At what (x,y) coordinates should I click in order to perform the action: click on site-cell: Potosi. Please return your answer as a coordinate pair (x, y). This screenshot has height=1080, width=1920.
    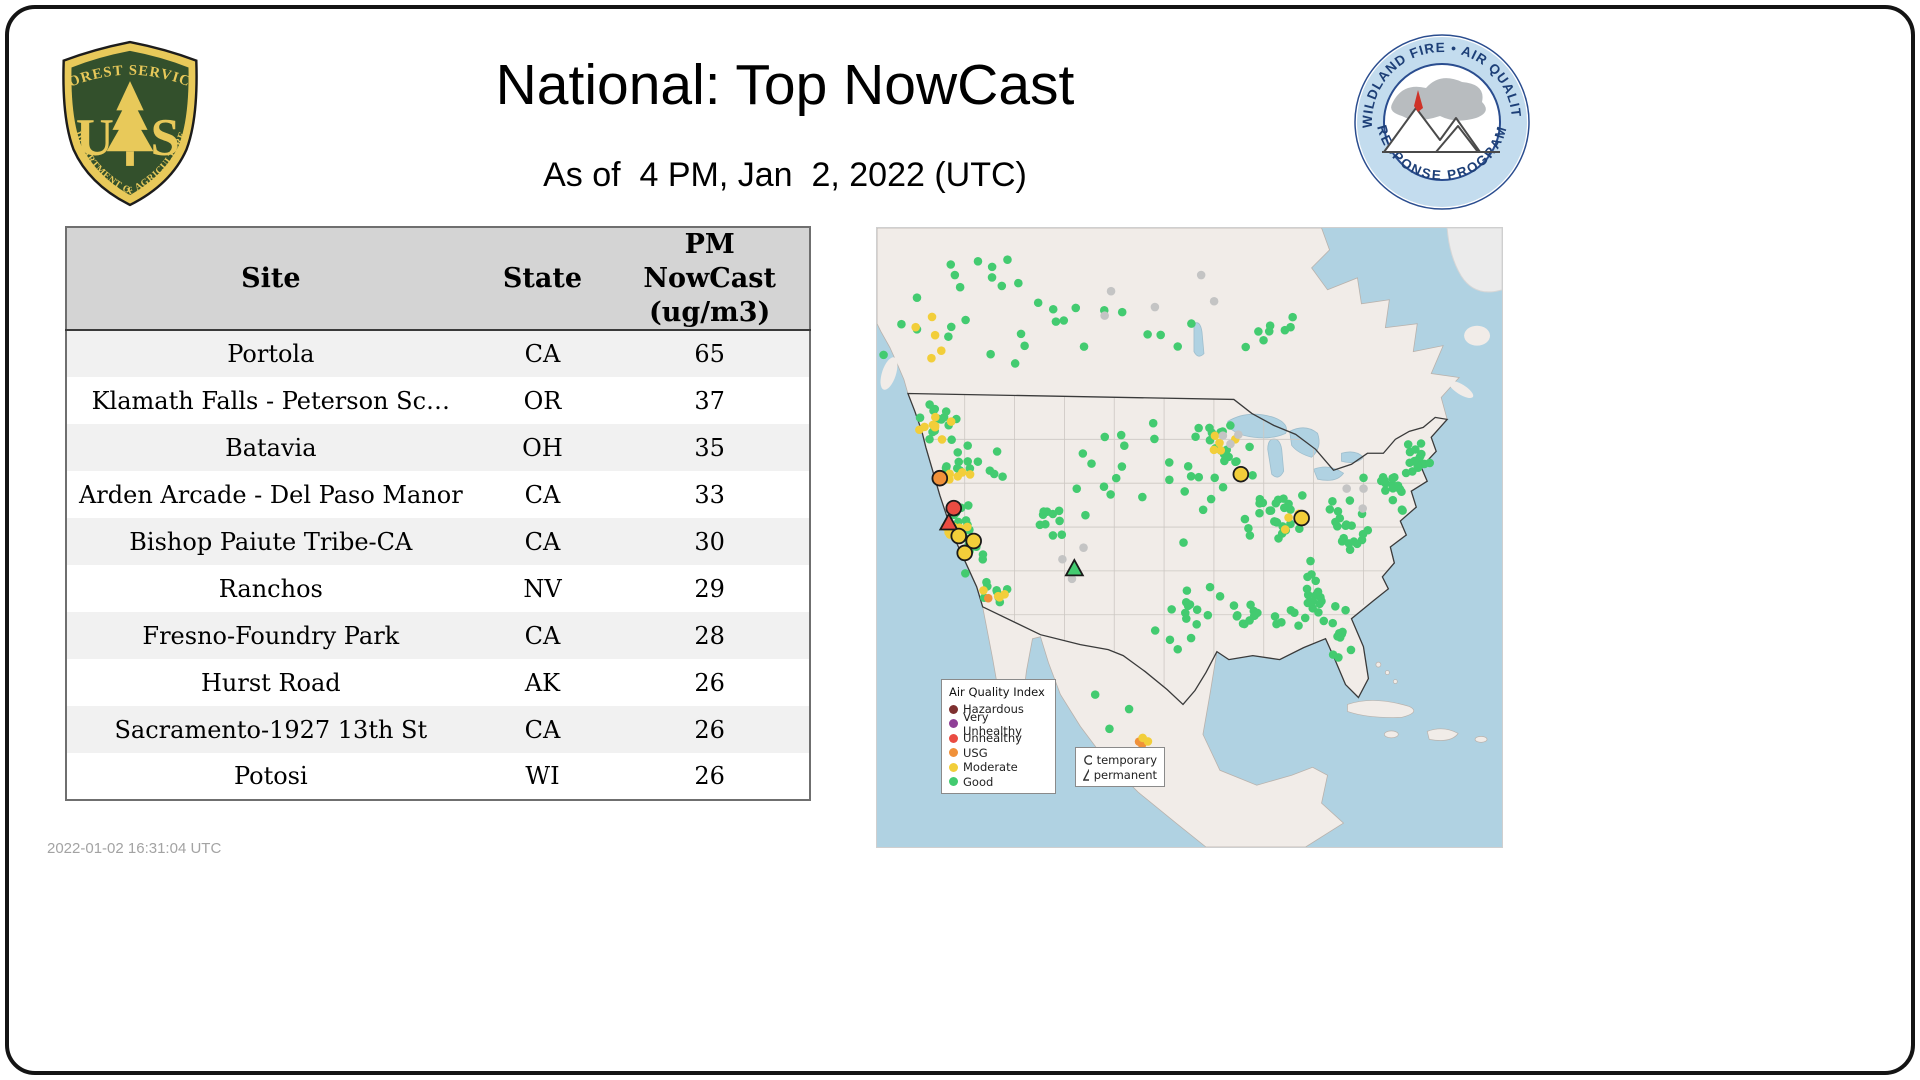
    Looking at the image, I should click on (270, 776).